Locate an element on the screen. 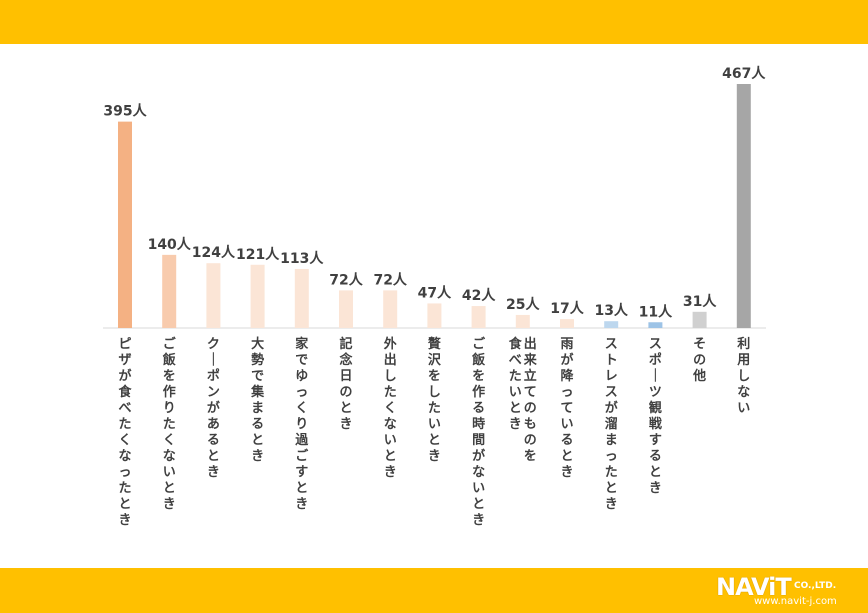 The image size is (868, 613). svg-text: す is located at coordinates (301, 472).